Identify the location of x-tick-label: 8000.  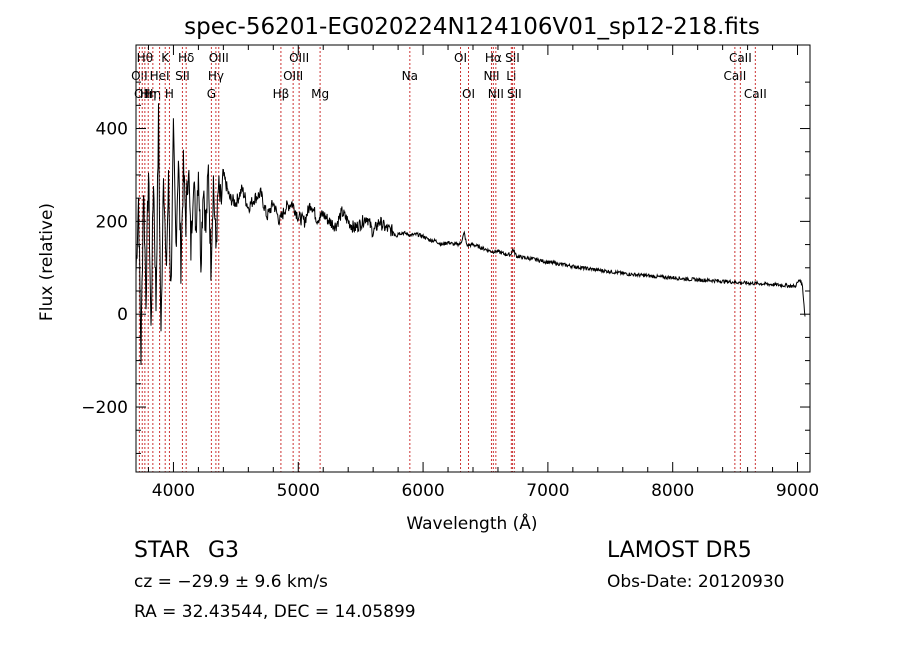
(672, 491).